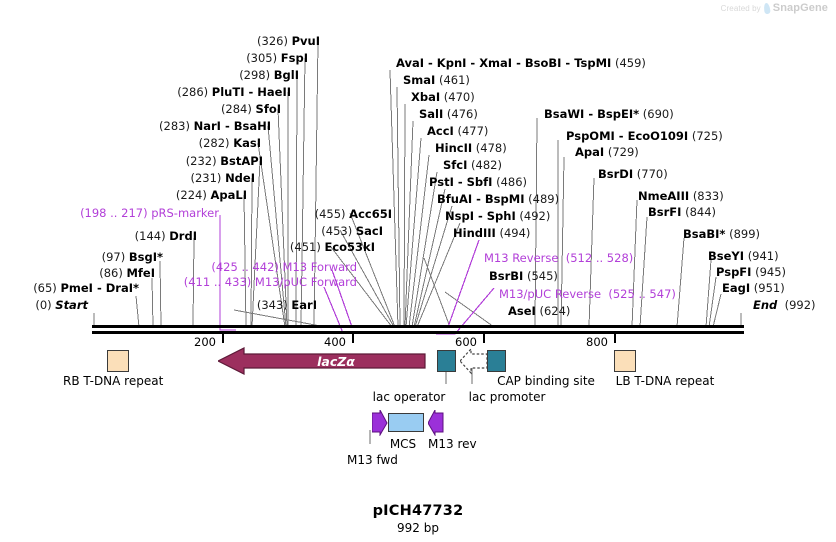  Describe the element at coordinates (474, 361) in the screenshot. I see `feature-lac-promoter-arrow` at that location.